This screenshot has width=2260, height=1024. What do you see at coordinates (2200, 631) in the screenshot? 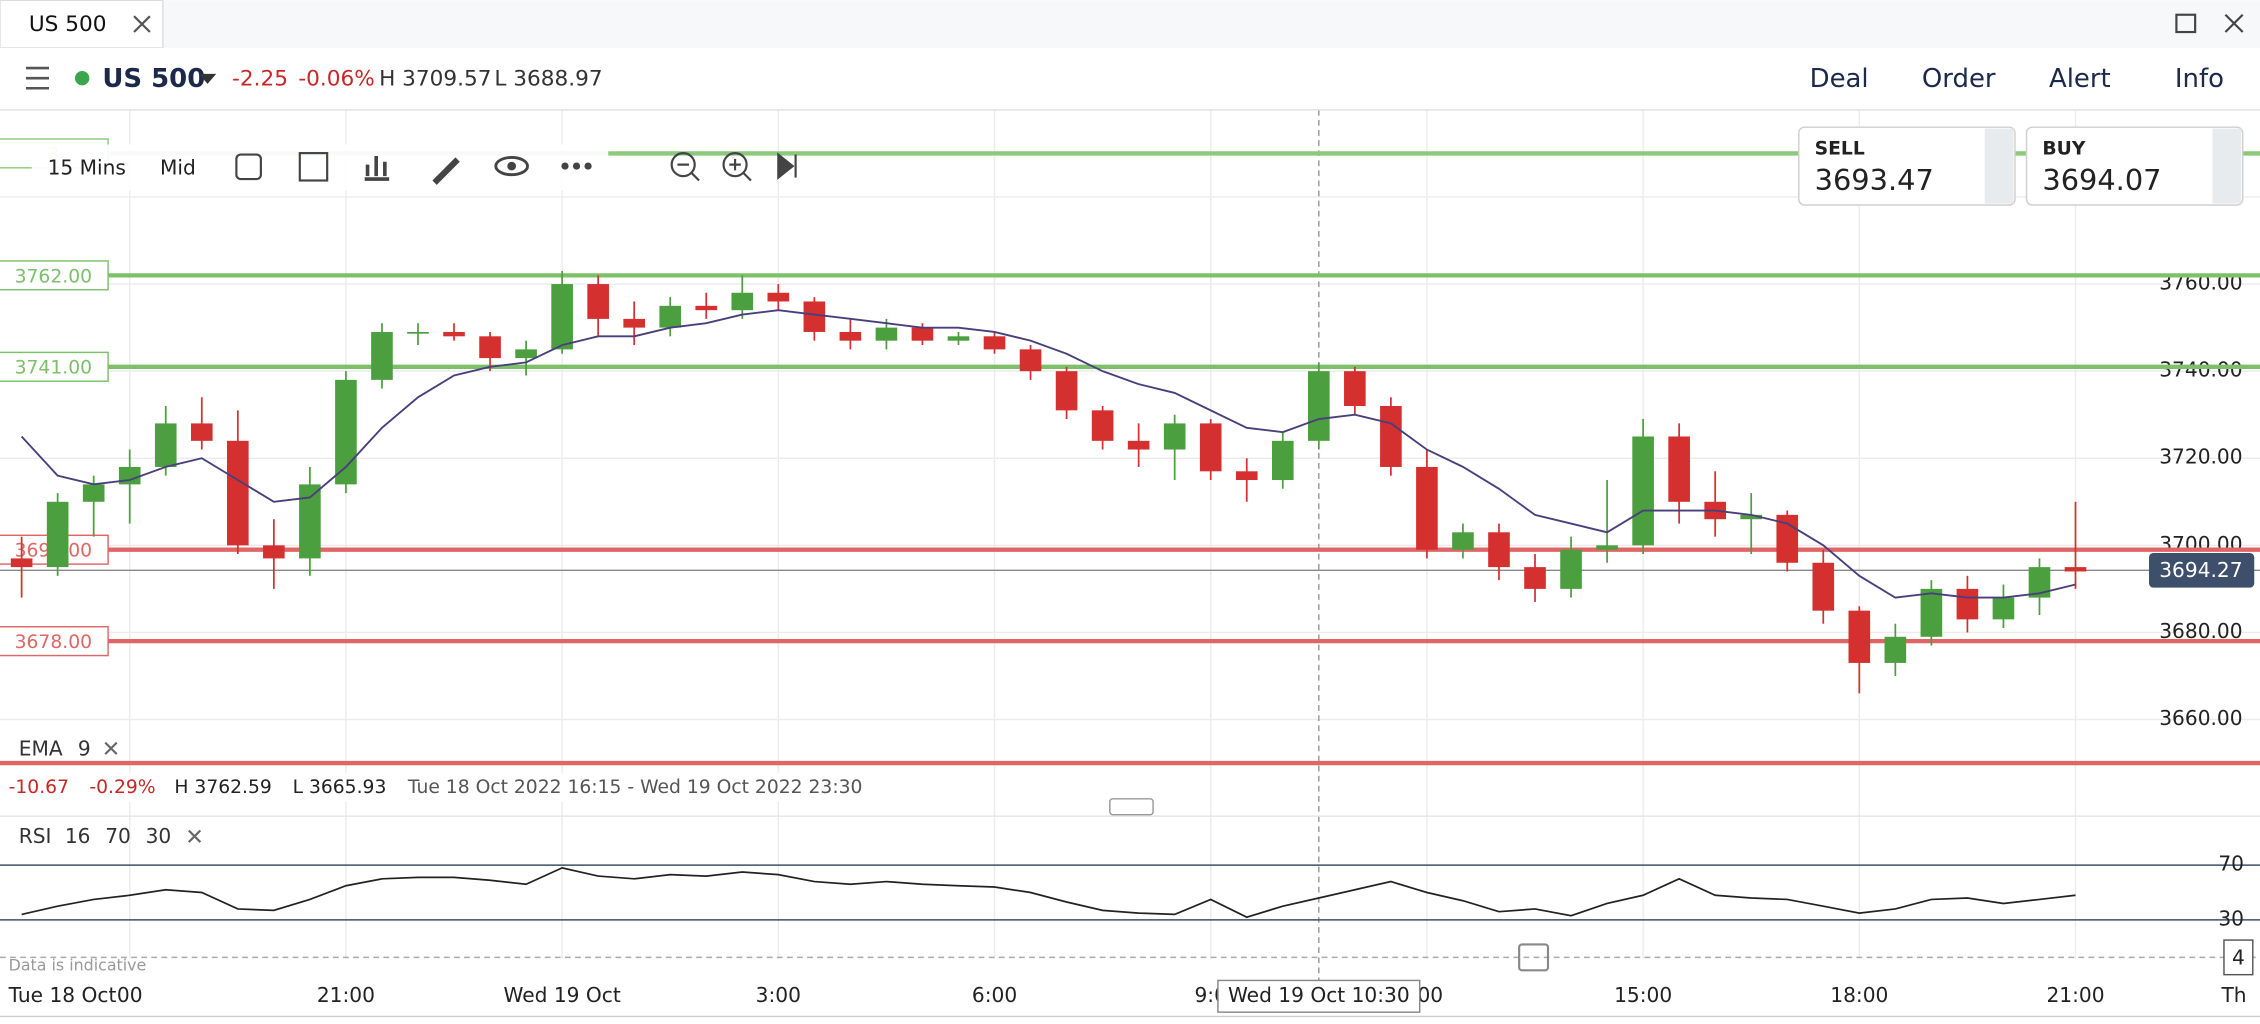
I see `y-tick-label: 3680.00` at bounding box center [2200, 631].